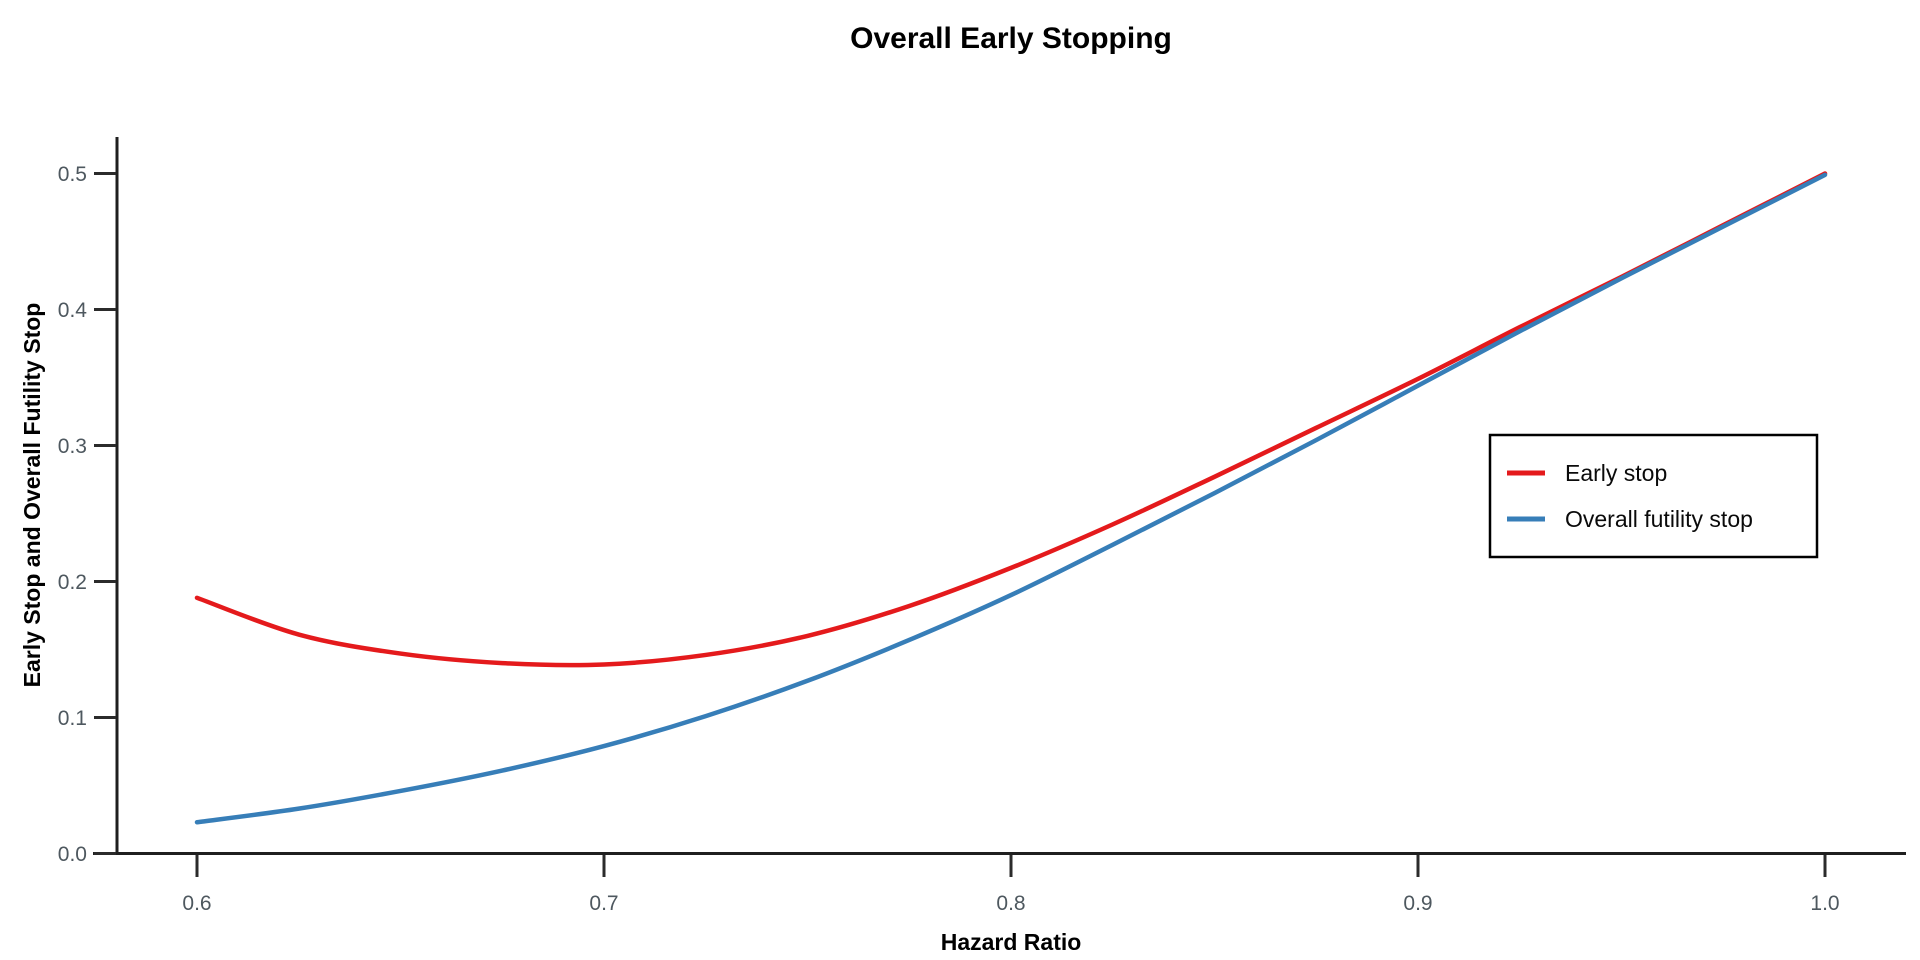 The height and width of the screenshot is (960, 1920). What do you see at coordinates (196, 903) in the screenshot?
I see `x-tick-label: 0.6` at bounding box center [196, 903].